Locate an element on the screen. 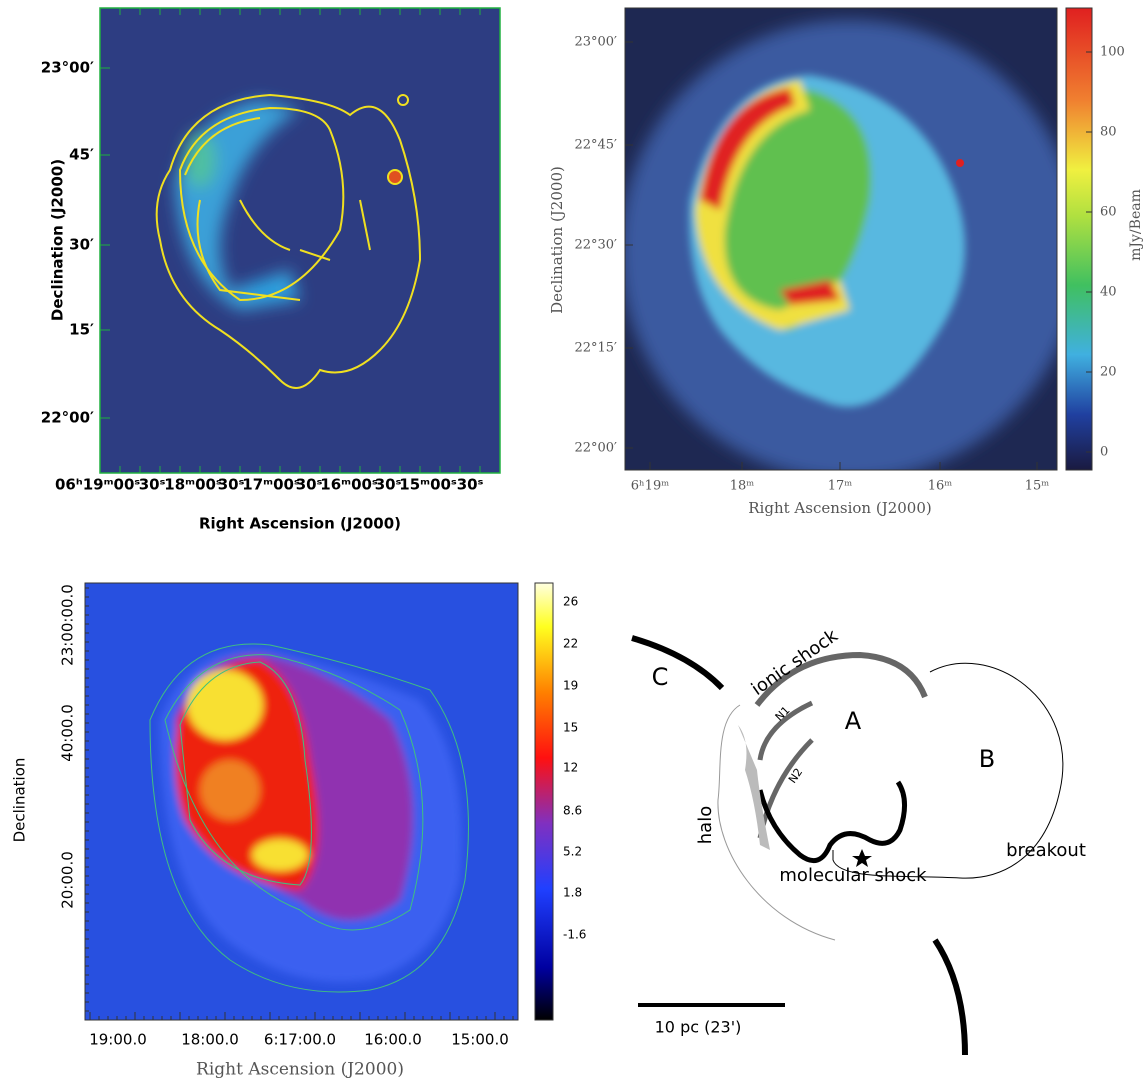 This screenshot has height=1084, width=1147. region-label: A is located at coordinates (853, 721).